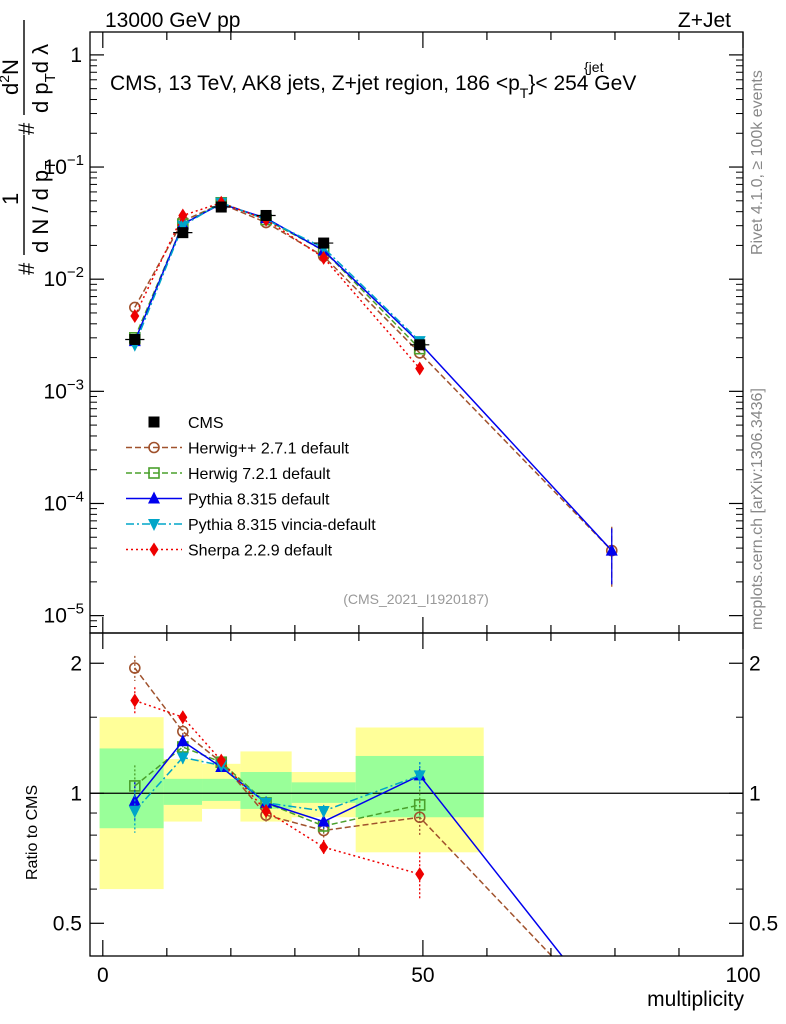 The width and height of the screenshot is (786, 1024). Describe the element at coordinates (154, 497) in the screenshot. I see `legend-marker-pythia` at that location.